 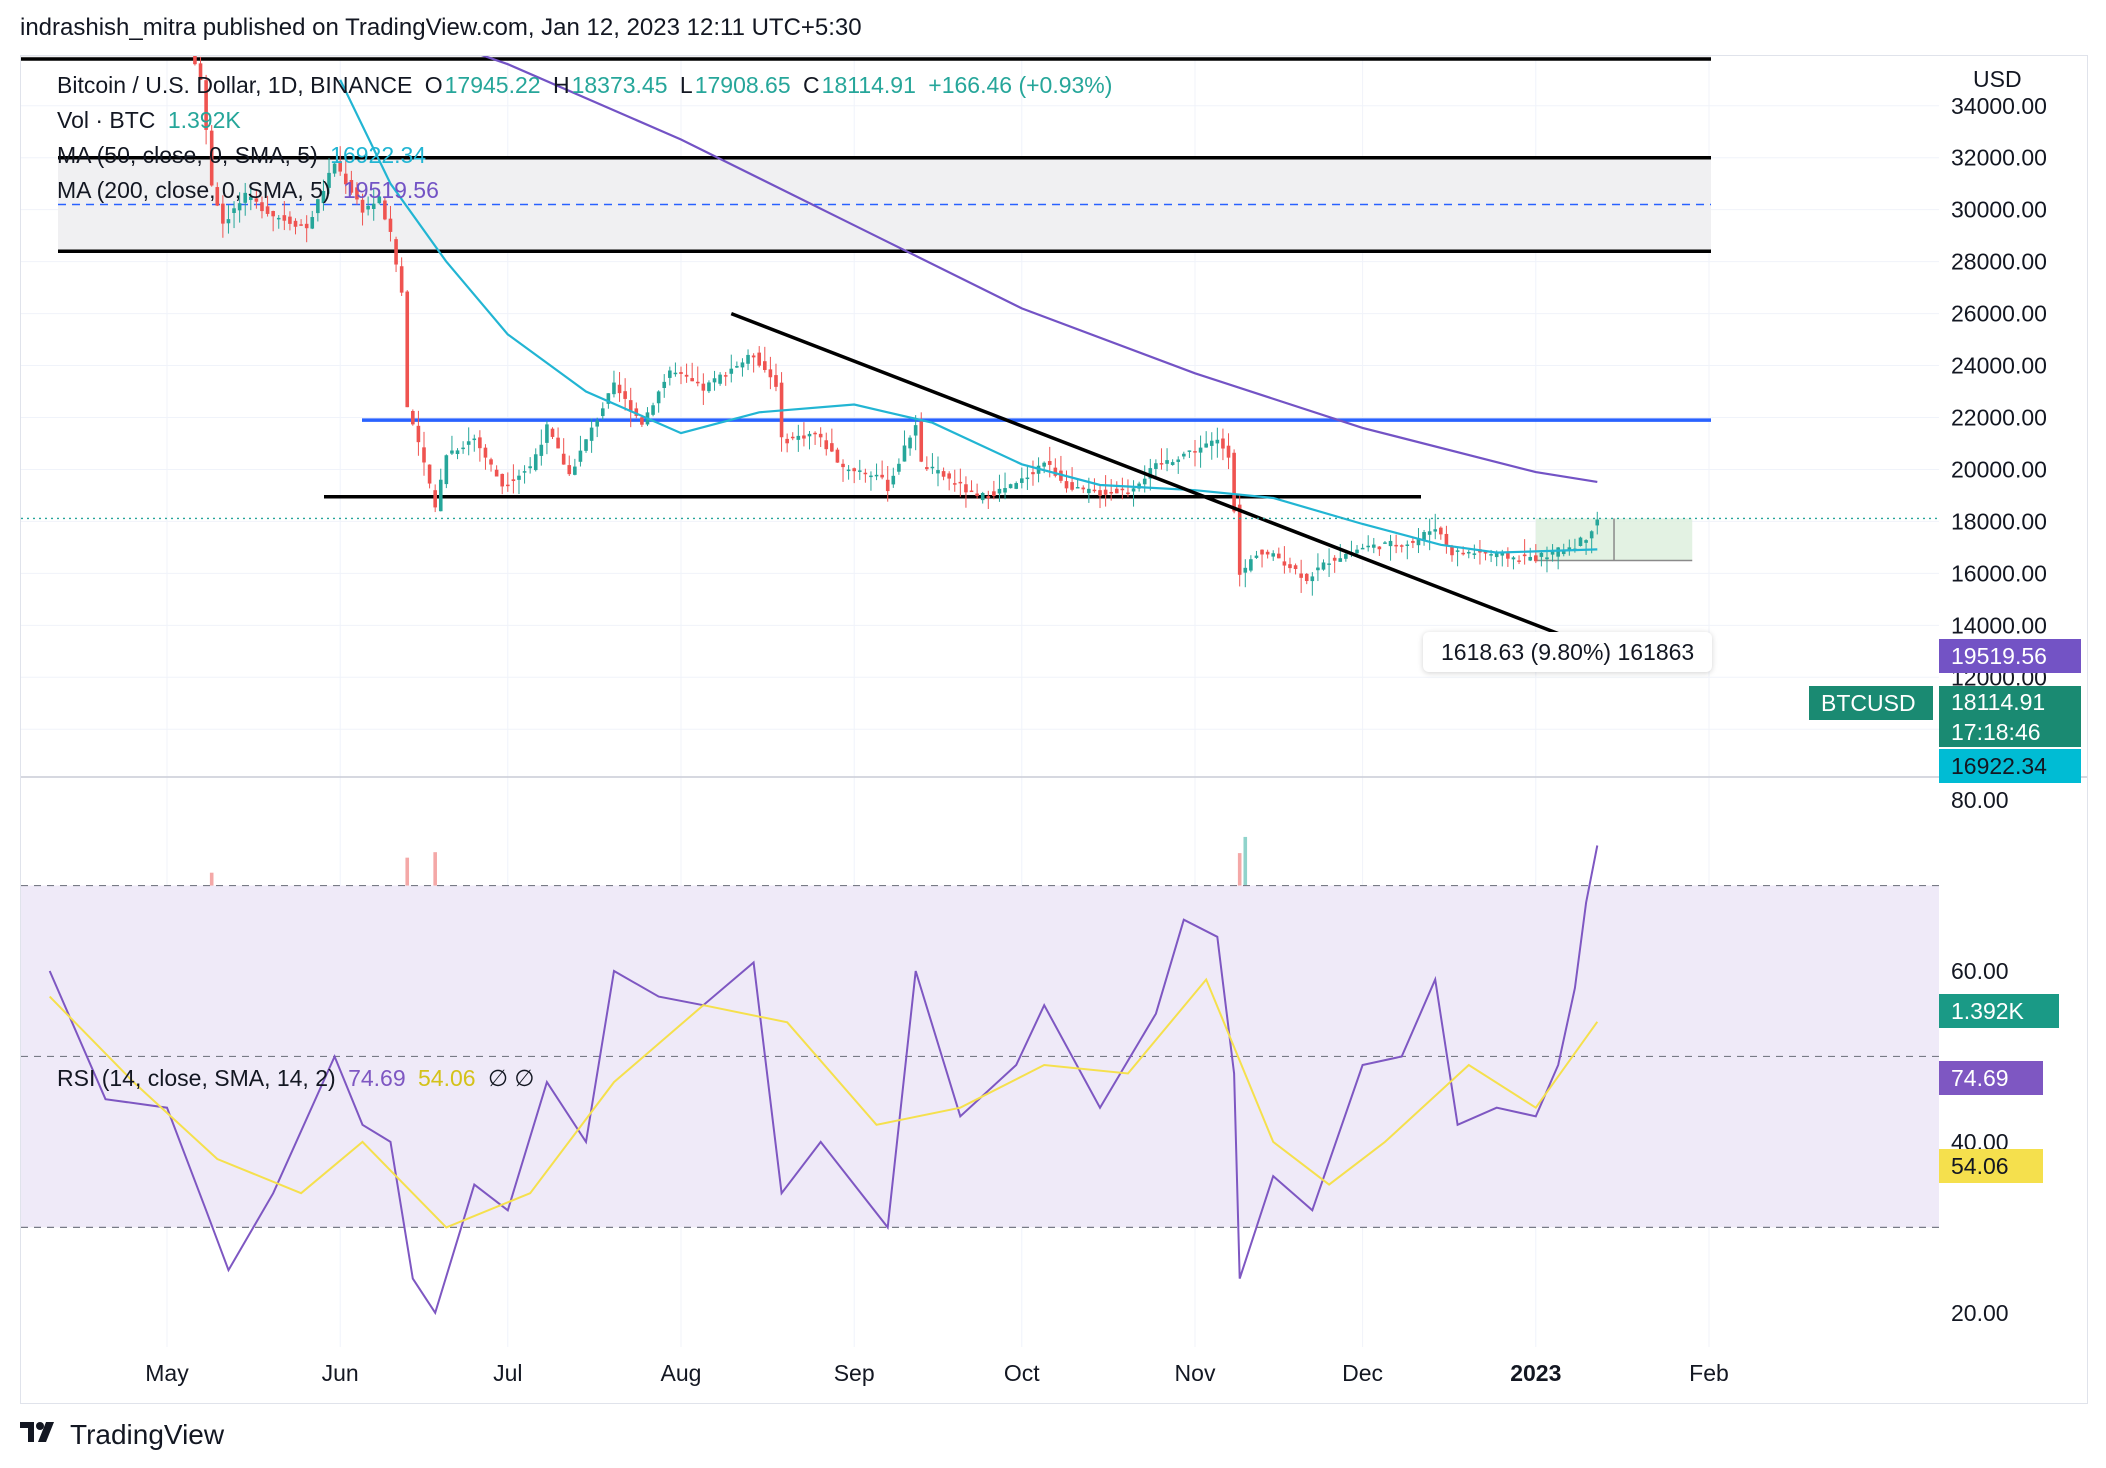 What do you see at coordinates (1022, 1373) in the screenshot?
I see `time-tick-label: Oct` at bounding box center [1022, 1373].